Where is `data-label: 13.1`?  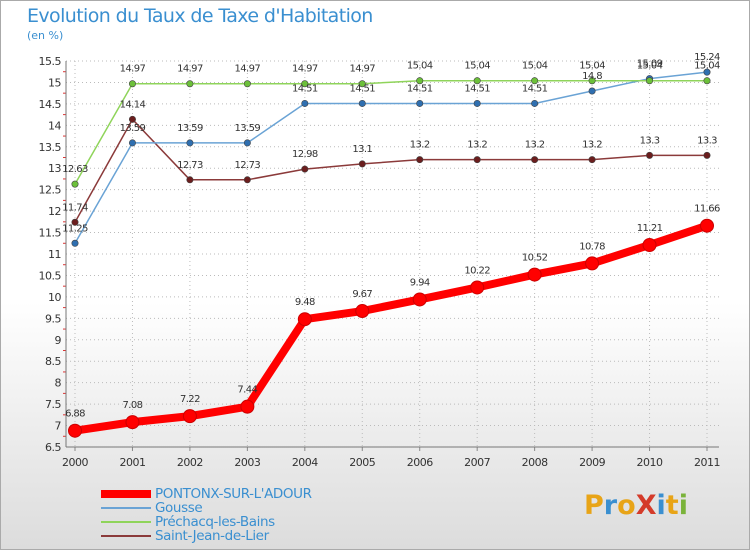 data-label: 13.1 is located at coordinates (362, 149).